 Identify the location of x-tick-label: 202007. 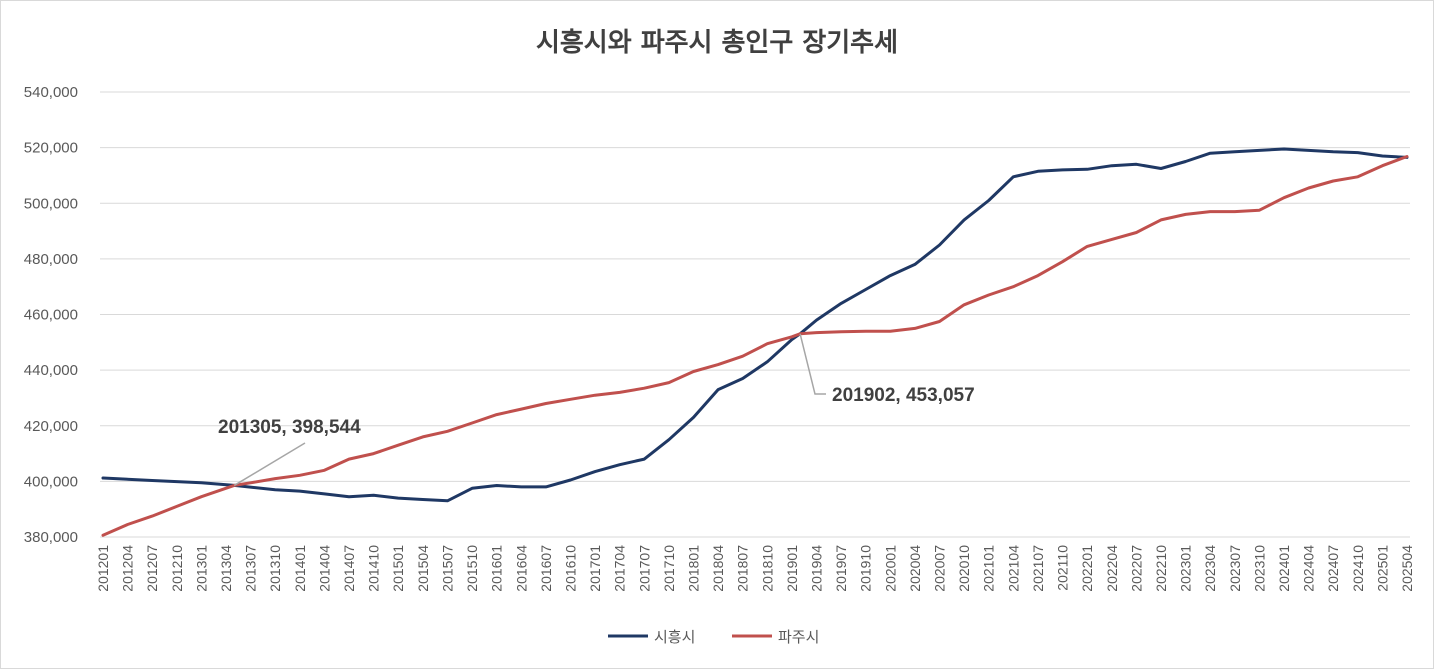
(940, 568).